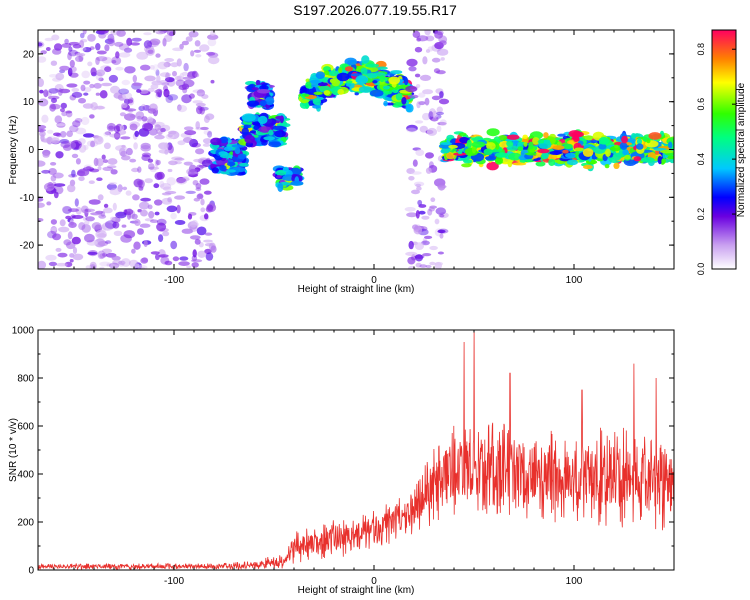  Describe the element at coordinates (174, 581) in the screenshot. I see `x-tick-label: -100` at that location.